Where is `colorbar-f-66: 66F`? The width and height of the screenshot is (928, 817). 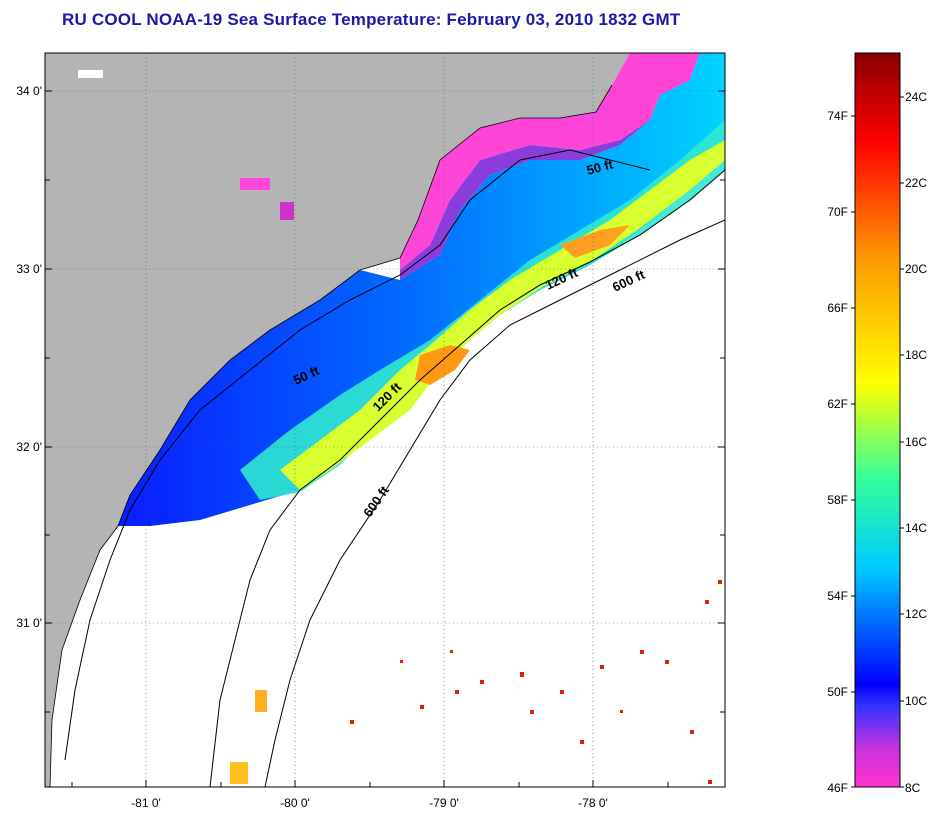
colorbar-f-66: 66F is located at coordinates (837, 308).